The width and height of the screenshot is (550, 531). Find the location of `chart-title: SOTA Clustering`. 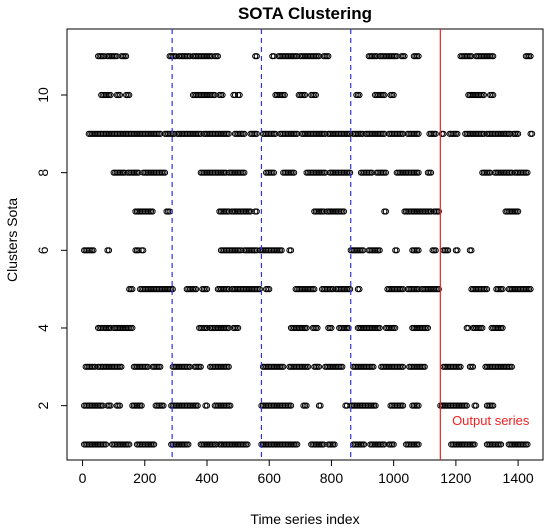

chart-title: SOTA Clustering is located at coordinates (305, 13).